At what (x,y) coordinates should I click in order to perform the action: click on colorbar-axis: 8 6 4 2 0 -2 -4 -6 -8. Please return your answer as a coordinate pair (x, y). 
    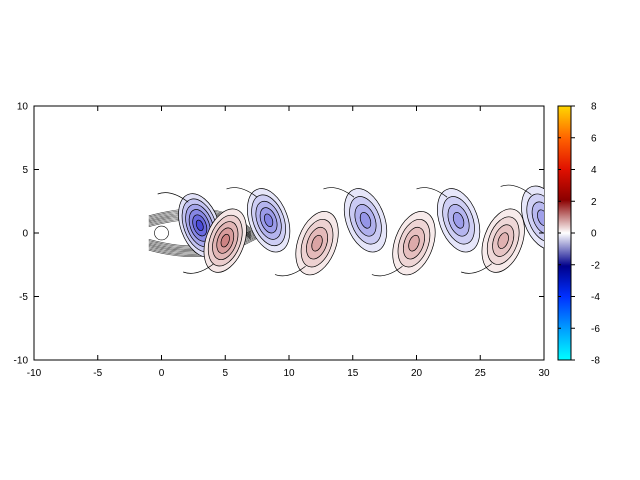
    Looking at the image, I should click on (579, 234).